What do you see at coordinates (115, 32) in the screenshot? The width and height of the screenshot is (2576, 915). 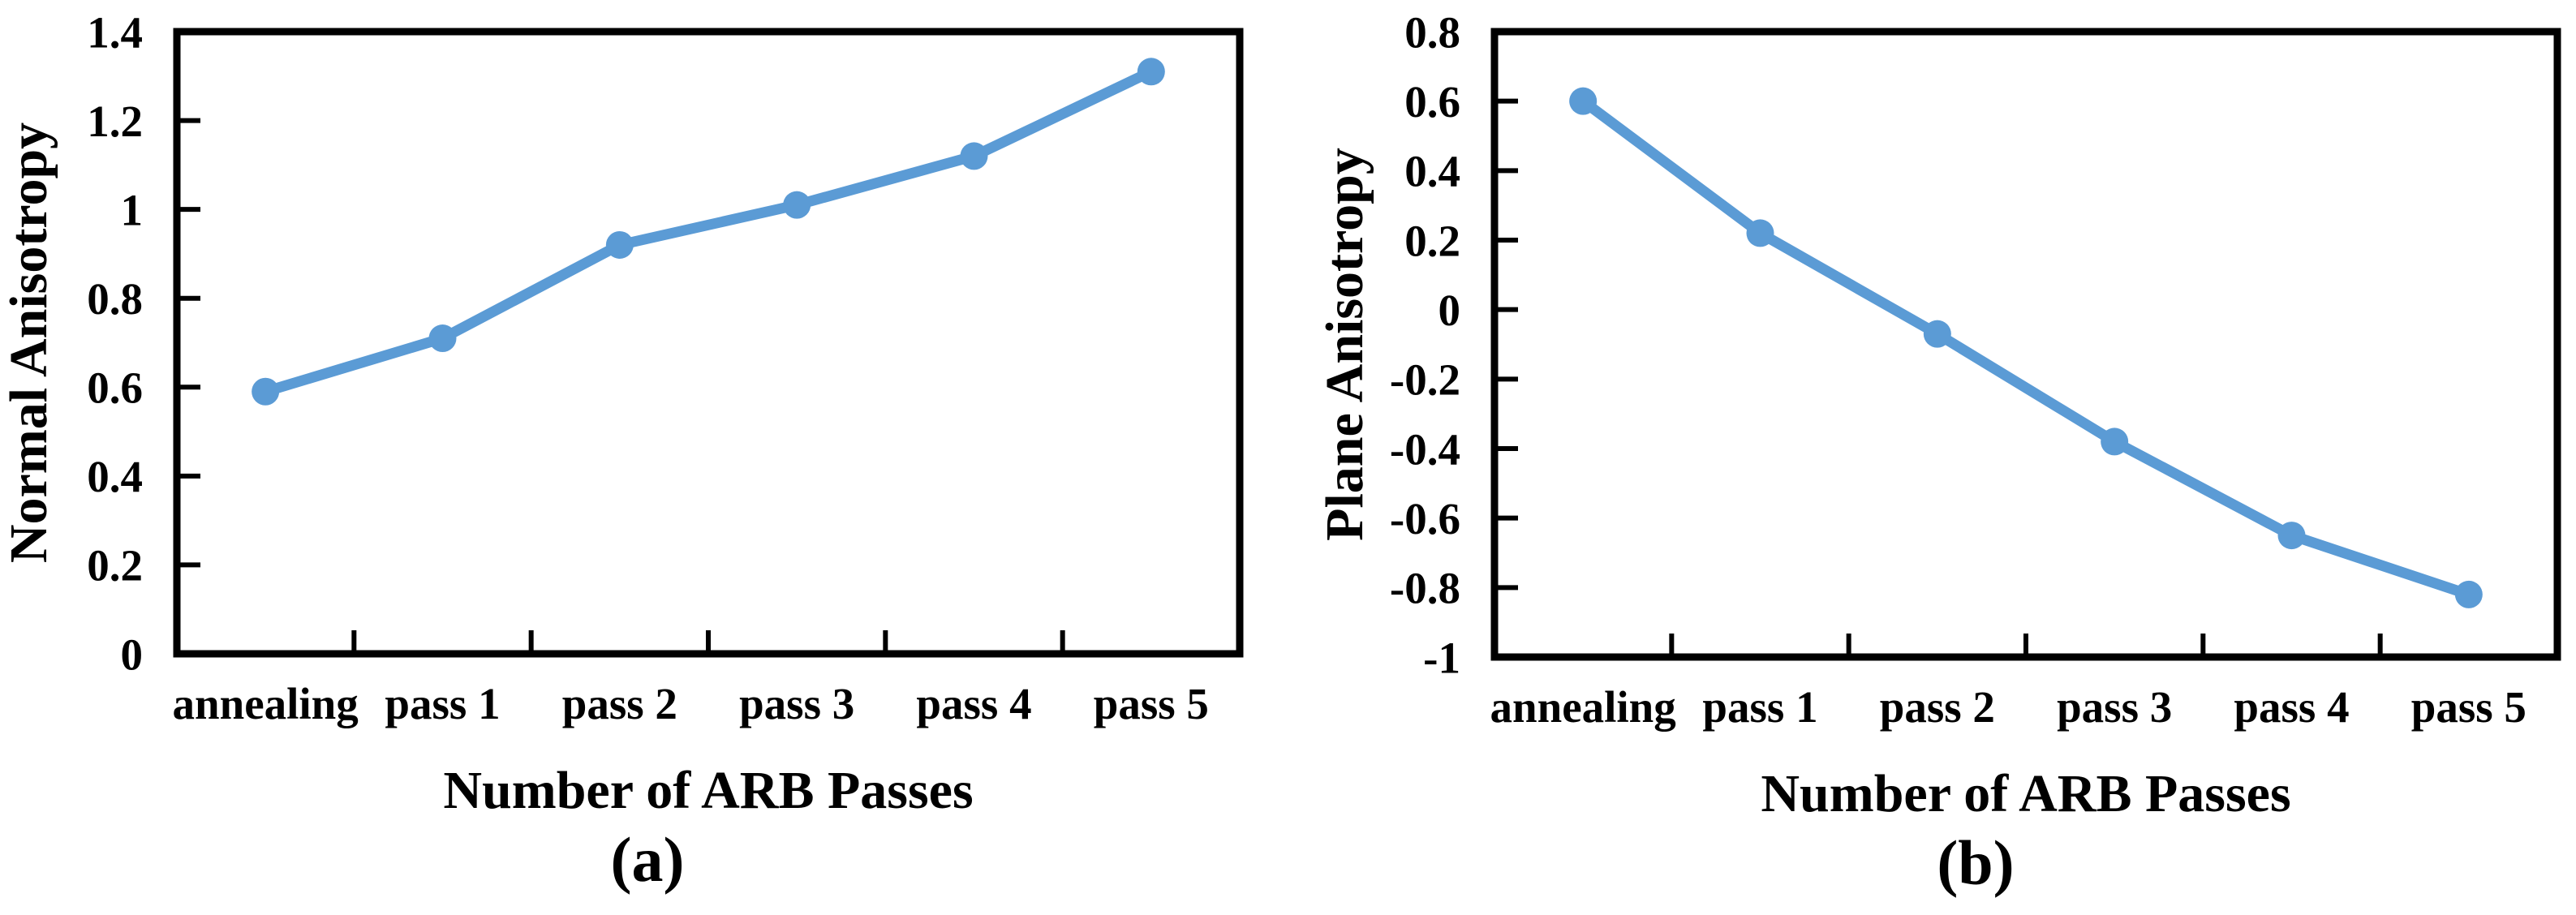 I see `y-tick-label: 1.4` at bounding box center [115, 32].